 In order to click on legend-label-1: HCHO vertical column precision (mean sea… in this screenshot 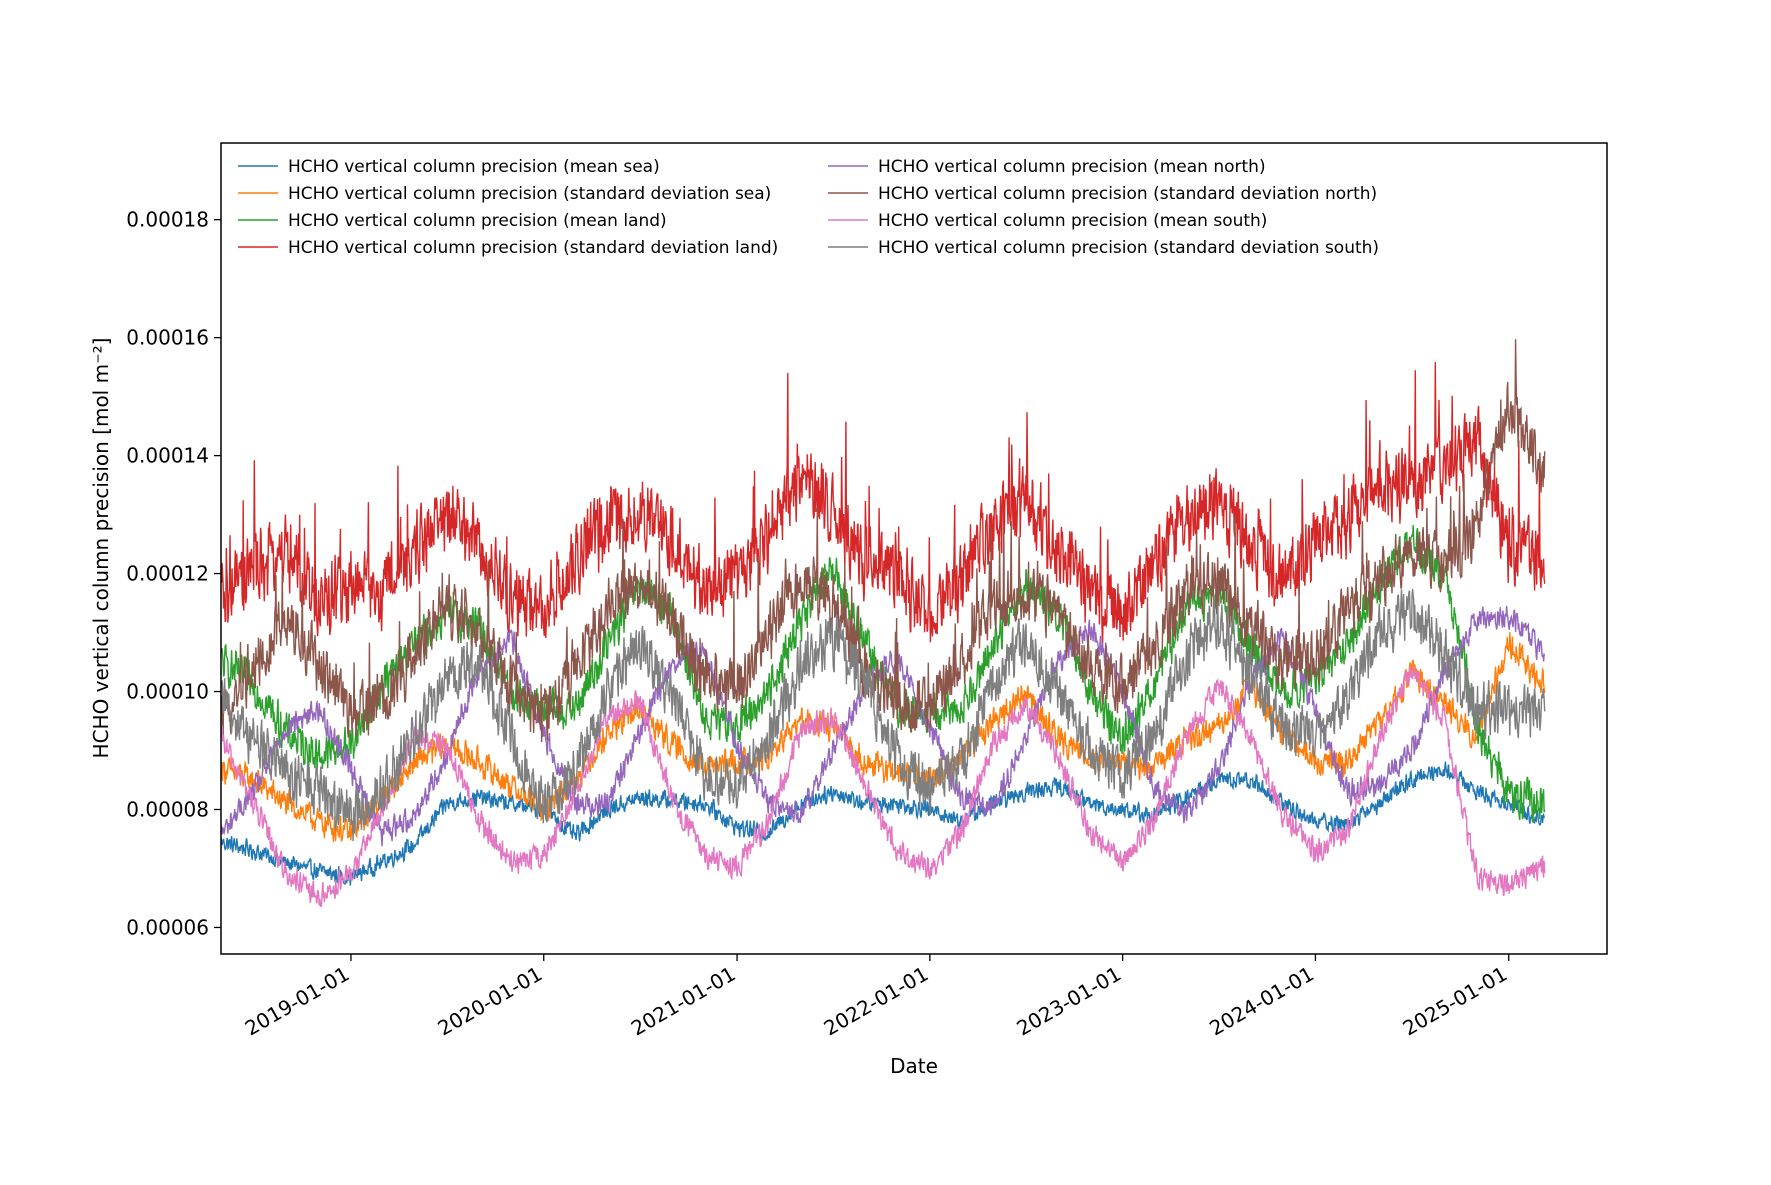, I will do `click(474, 167)`.